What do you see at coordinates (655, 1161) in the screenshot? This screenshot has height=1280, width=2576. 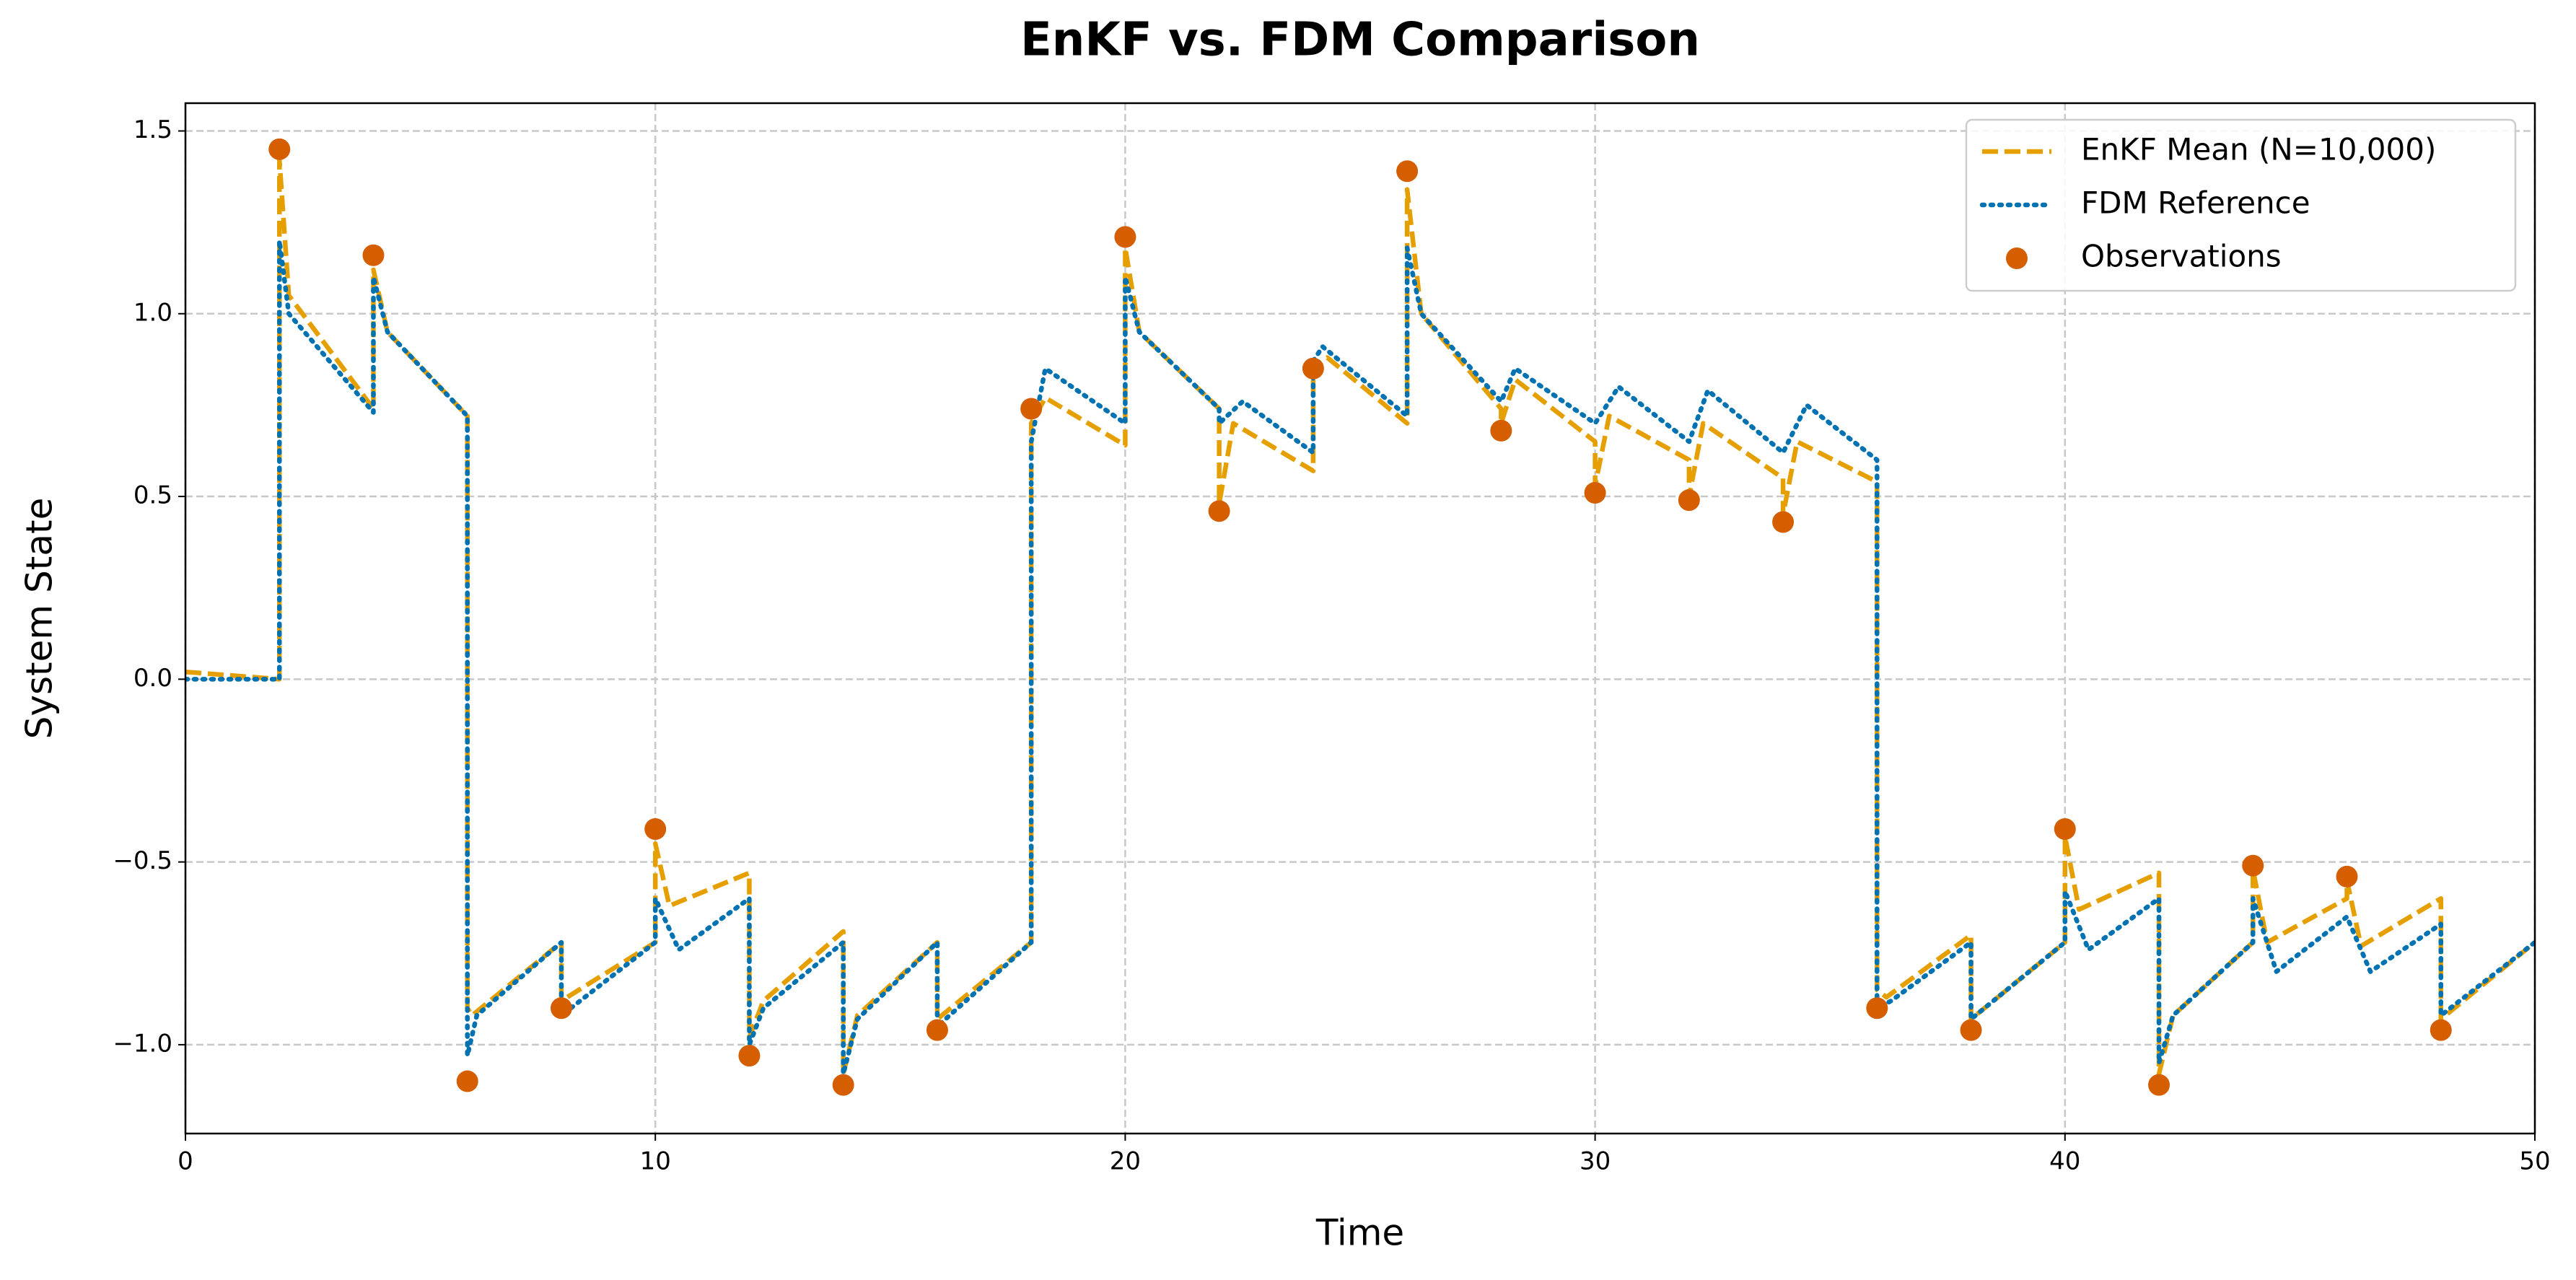 I see `x-tick-label: 10` at bounding box center [655, 1161].